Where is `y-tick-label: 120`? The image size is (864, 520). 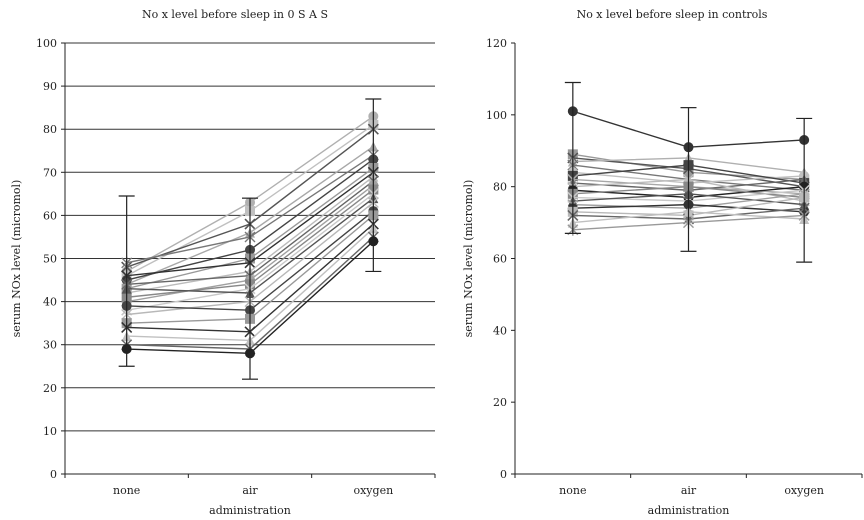
y-tick-label: 120 is located at coordinates (496, 43).